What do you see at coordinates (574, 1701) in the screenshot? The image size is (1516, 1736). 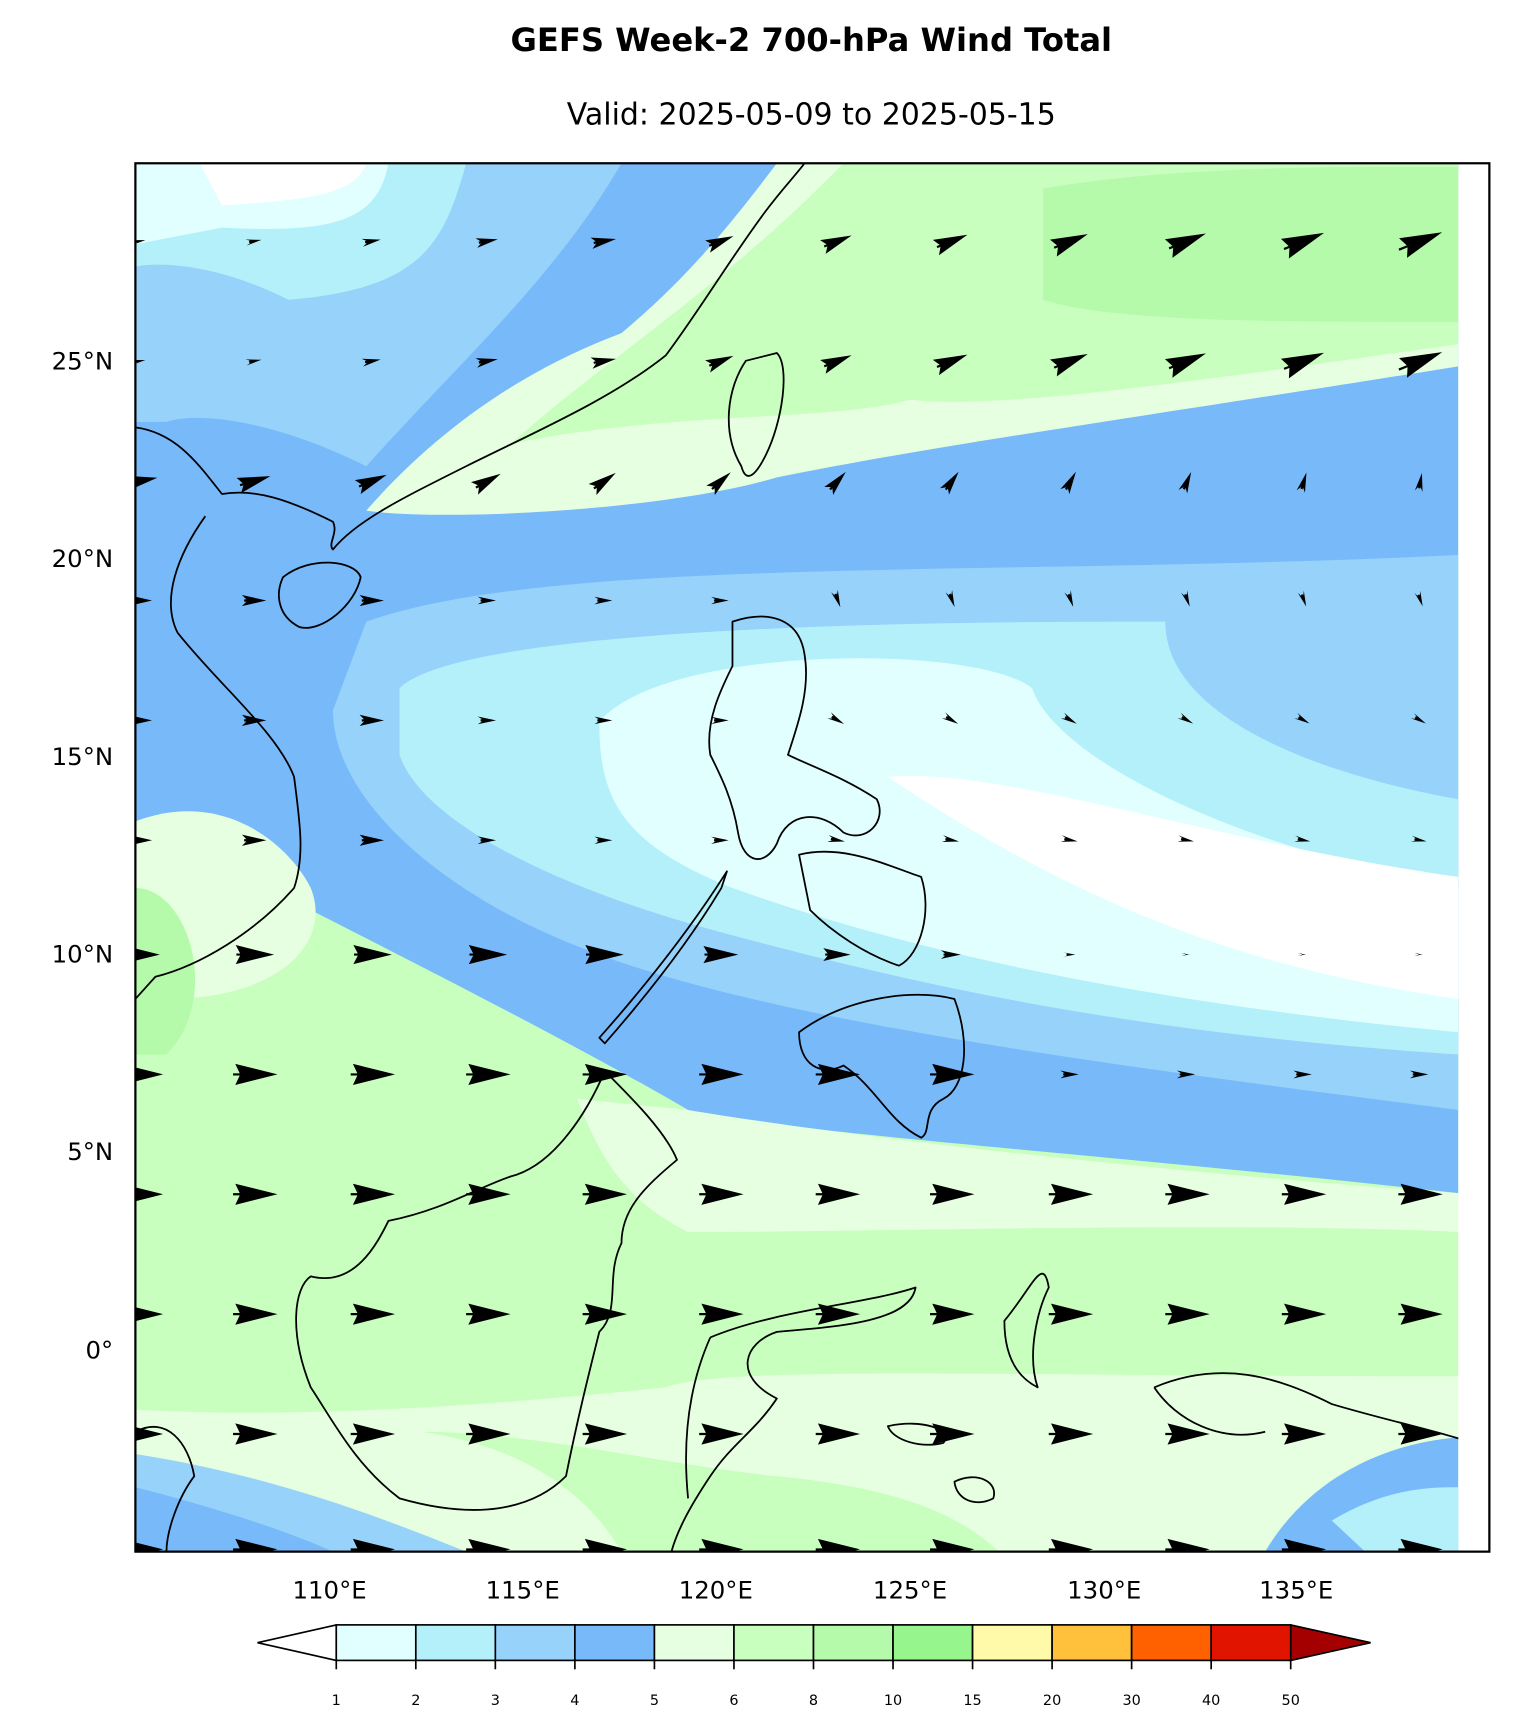 I see `colorbar-tick-label: 4` at bounding box center [574, 1701].